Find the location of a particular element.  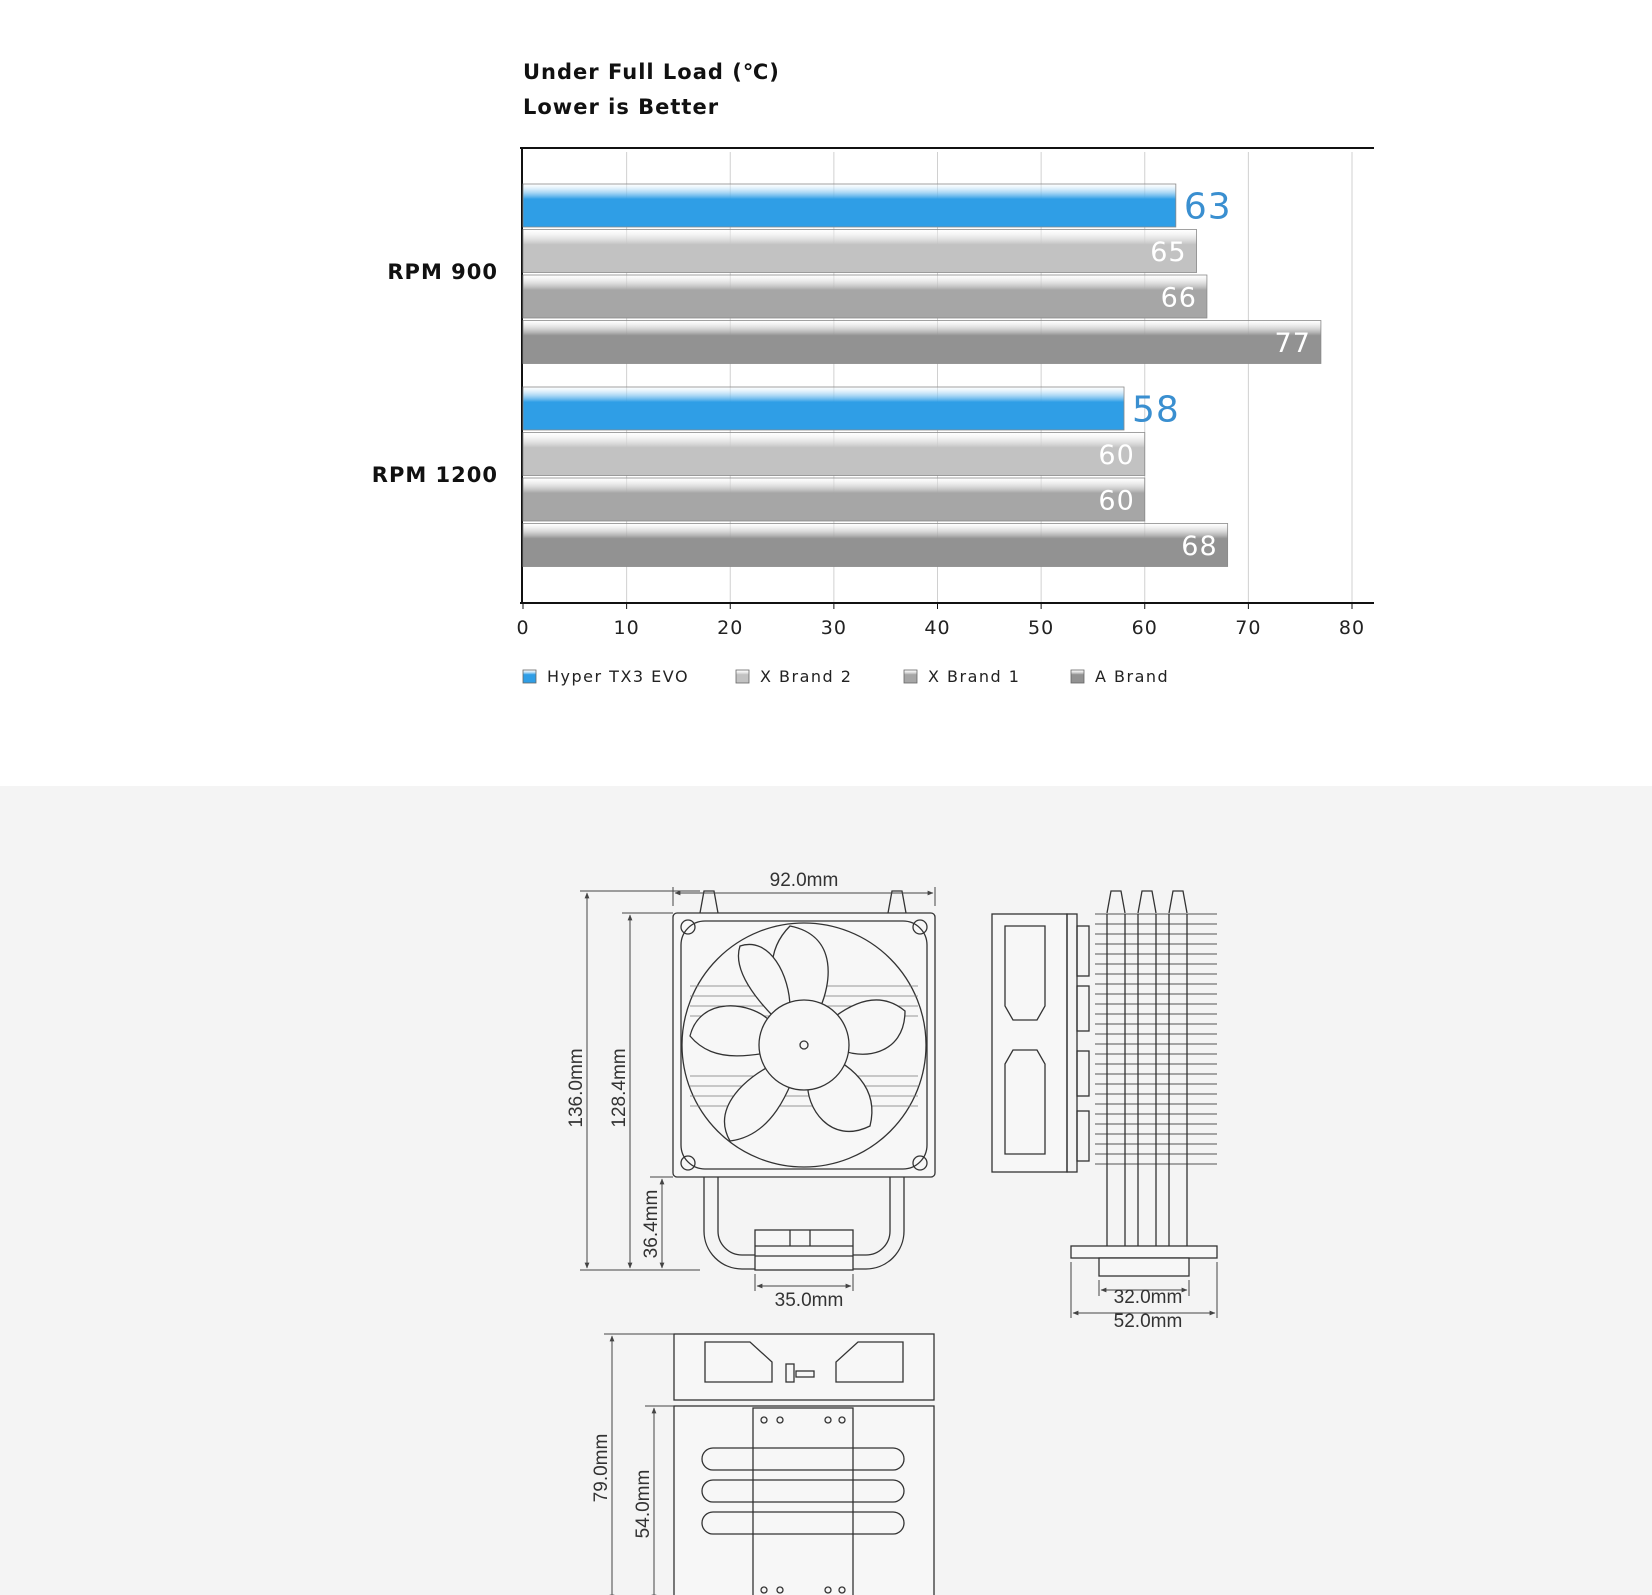

category-label: RPM 900 is located at coordinates (442, 272).